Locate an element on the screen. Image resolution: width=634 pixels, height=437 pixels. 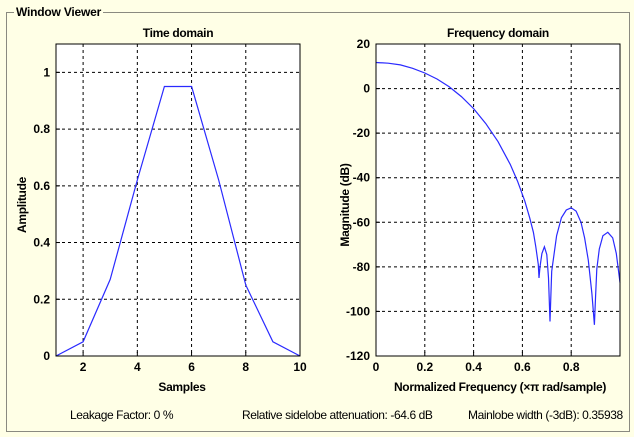
time-ytick-label-5: 1 is located at coordinates (46, 72).